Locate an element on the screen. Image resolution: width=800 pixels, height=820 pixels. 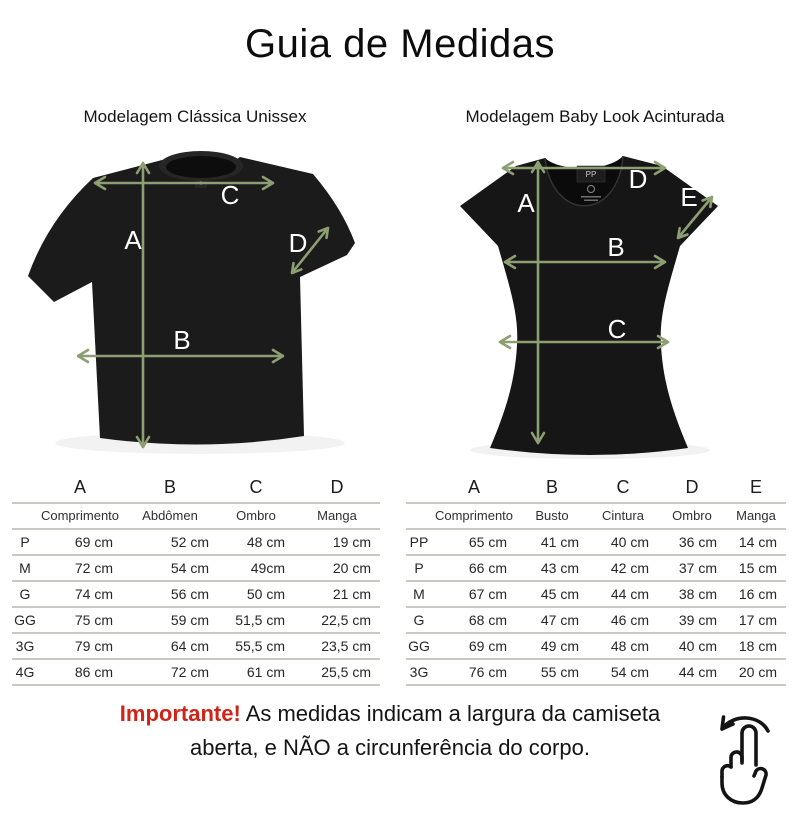
table-row: M 67 cm 45 cm 44 cm 38 cm 16 cm is located at coordinates (596, 594).